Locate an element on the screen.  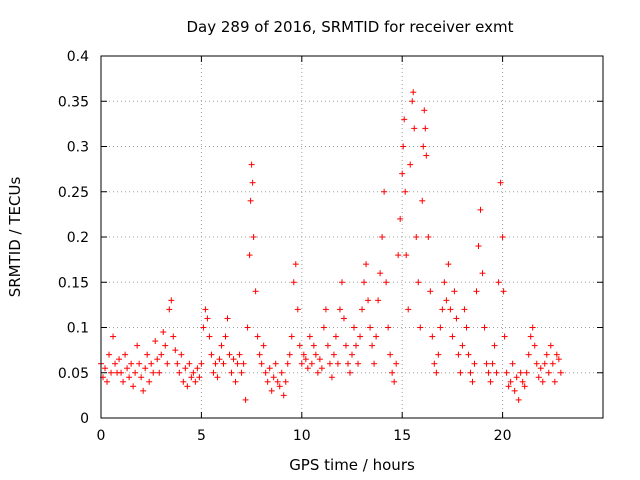
y-tick-label: 0.4 is located at coordinates (78, 57).